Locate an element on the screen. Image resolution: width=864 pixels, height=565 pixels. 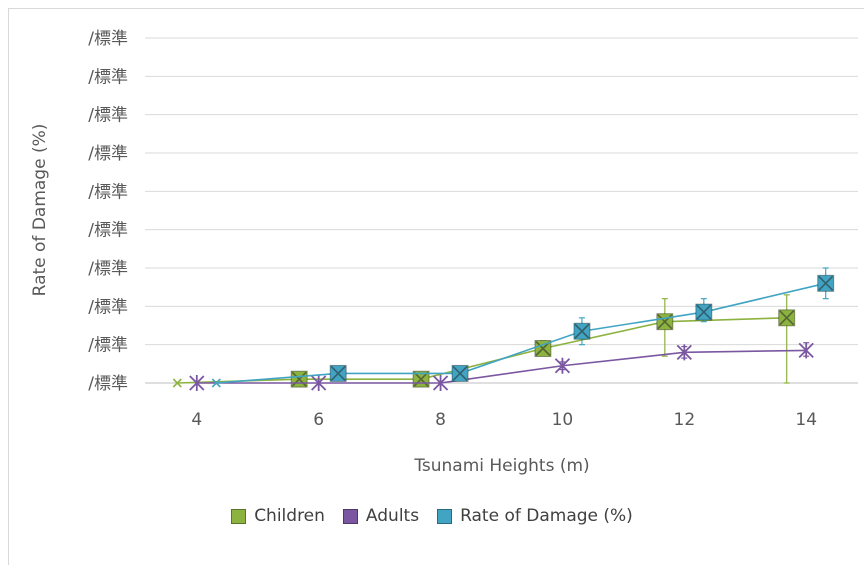
legend-label-rate: Rate of Damage (%) is located at coordinates (546, 516).